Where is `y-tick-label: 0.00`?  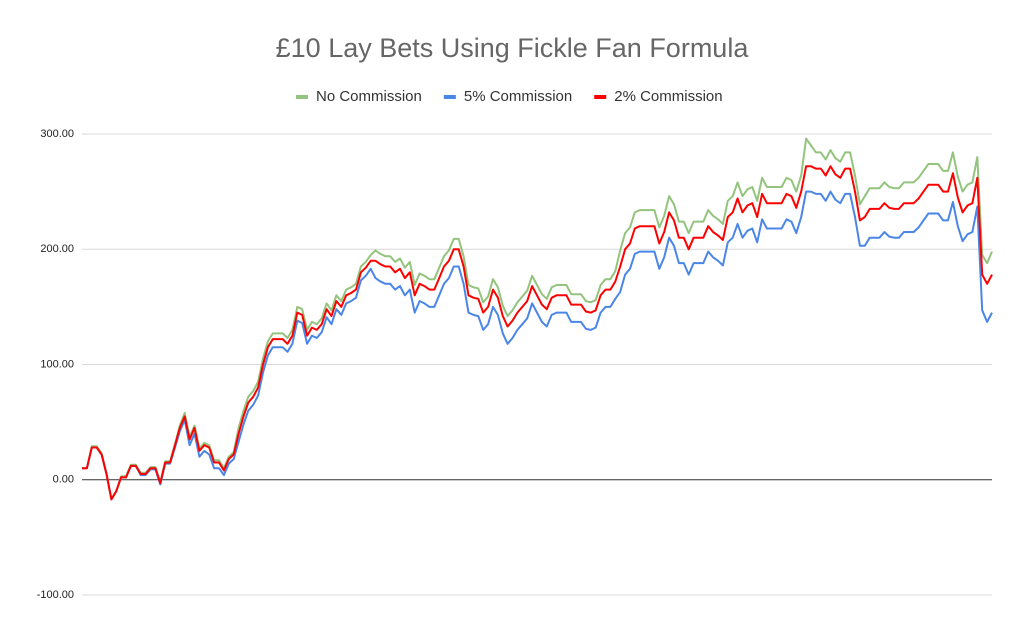 y-tick-label: 0.00 is located at coordinates (63, 480).